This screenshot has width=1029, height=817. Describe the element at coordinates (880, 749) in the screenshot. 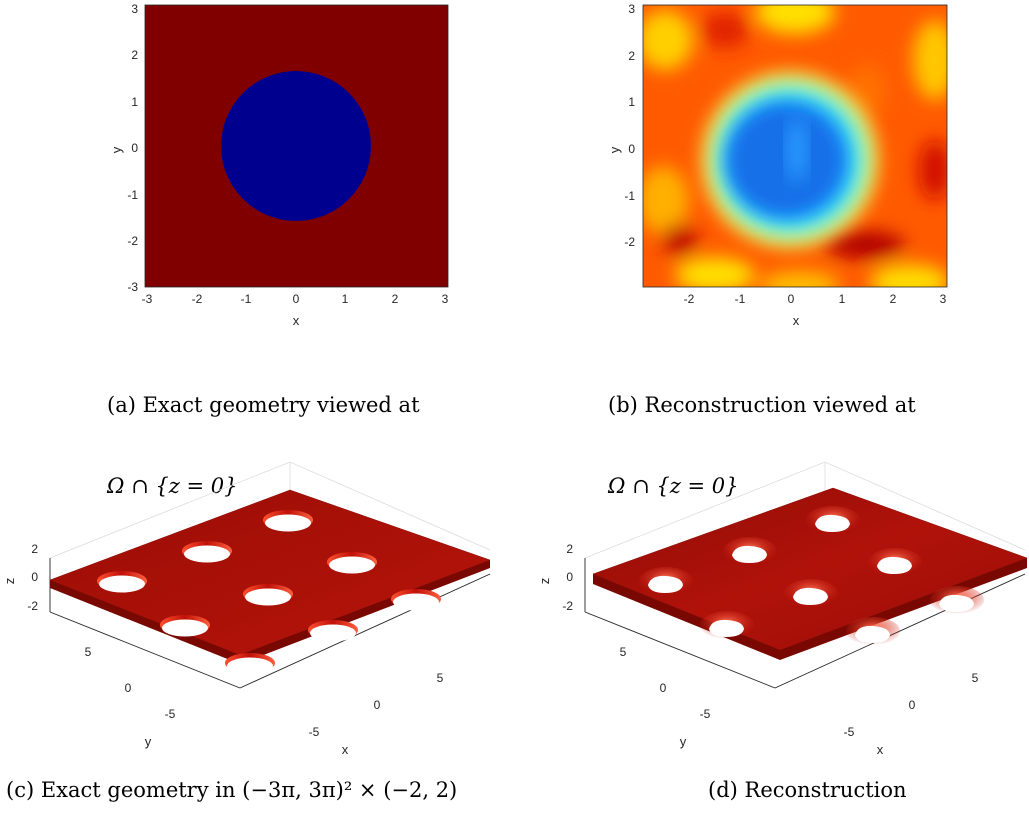

I see `panel-d-xlabel: x` at that location.